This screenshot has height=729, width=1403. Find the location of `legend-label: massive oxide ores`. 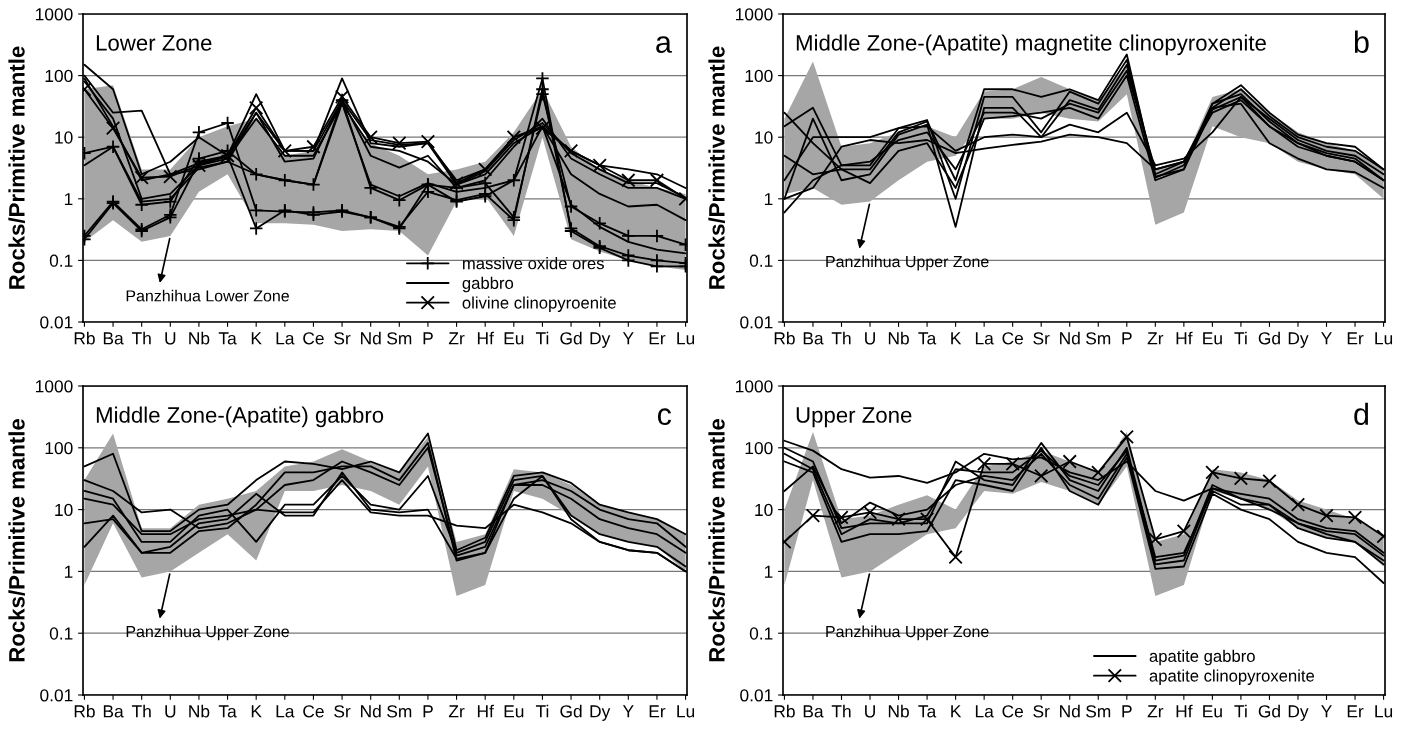

legend-label: massive oxide ores is located at coordinates (533, 263).